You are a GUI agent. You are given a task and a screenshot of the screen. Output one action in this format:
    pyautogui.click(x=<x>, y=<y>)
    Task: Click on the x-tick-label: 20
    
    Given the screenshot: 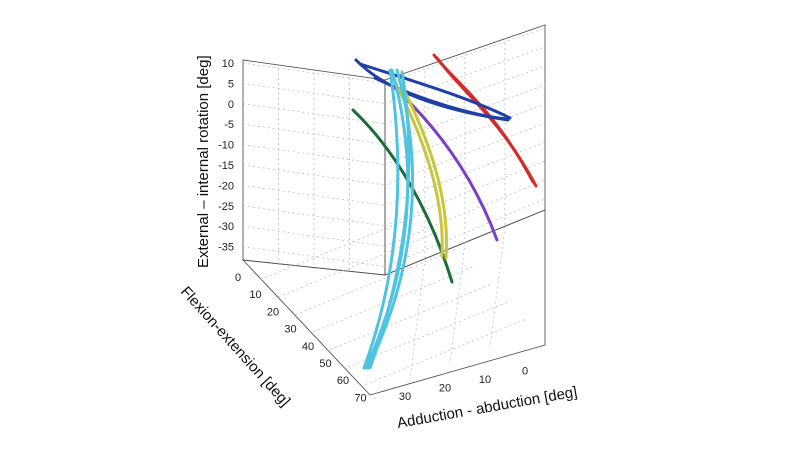 What is the action you would take?
    pyautogui.click(x=445, y=389)
    